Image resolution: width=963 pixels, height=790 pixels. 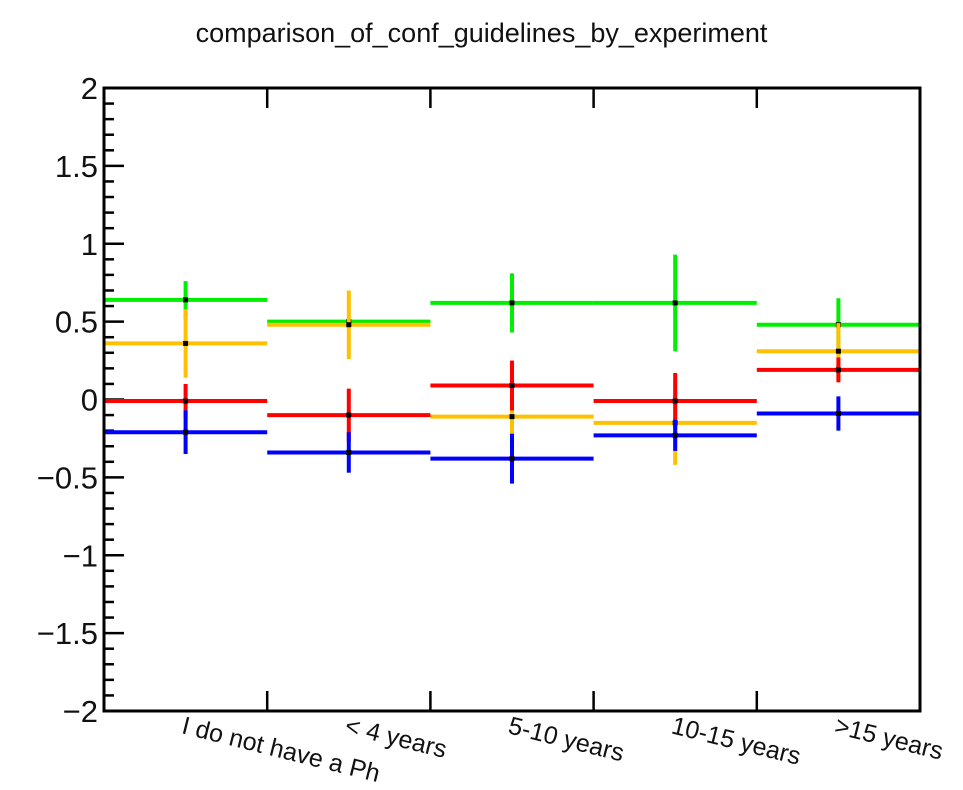 I want to click on y-tick-label: 1, so click(x=89, y=244).